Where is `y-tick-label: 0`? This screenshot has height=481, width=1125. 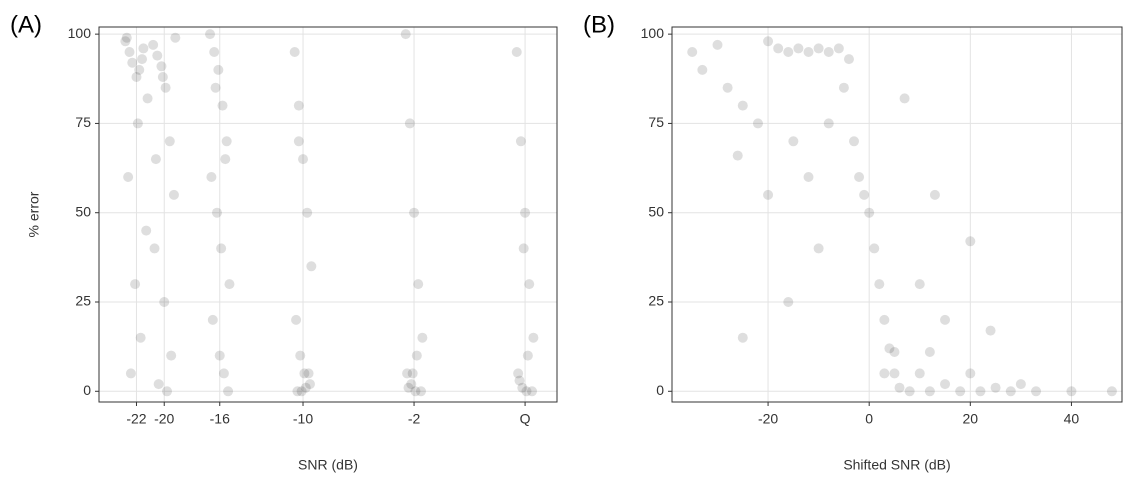 y-tick-label: 0 is located at coordinates (660, 390).